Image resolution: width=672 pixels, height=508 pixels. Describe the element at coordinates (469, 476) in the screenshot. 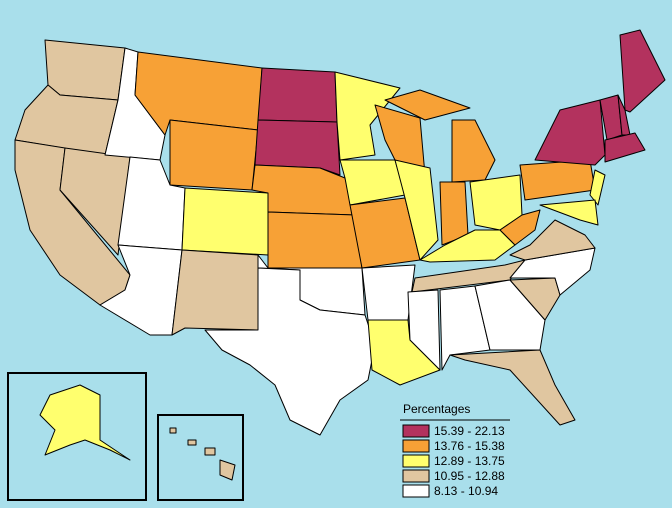

I see `legend-label: 10.95 - 12.88` at that location.